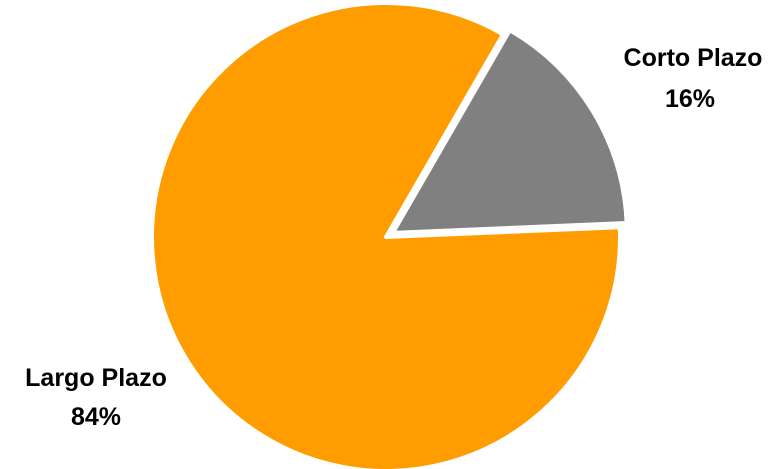 Image resolution: width=772 pixels, height=469 pixels. What do you see at coordinates (96, 417) in the screenshot?
I see `data-label-largo-plazo-value: 84%` at bounding box center [96, 417].